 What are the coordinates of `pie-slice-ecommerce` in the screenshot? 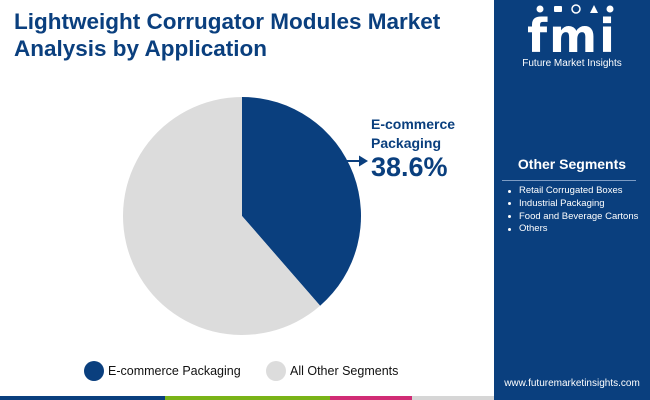 It's located at (302, 201).